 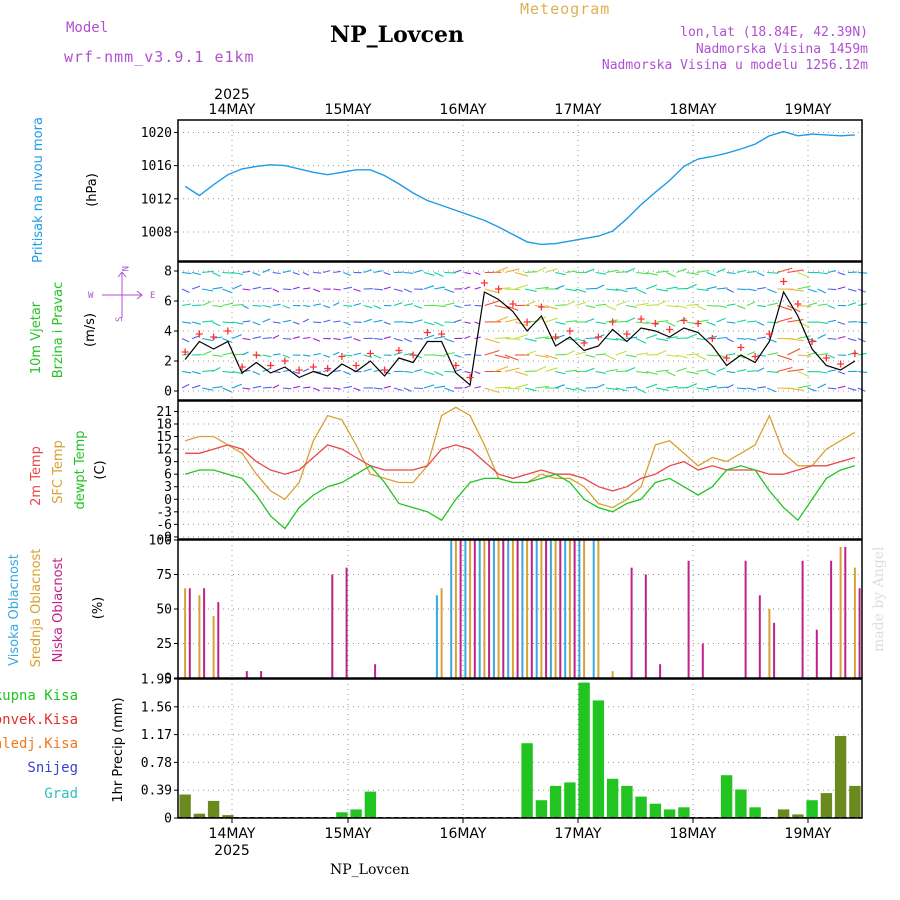 I want to click on t2m-line, so click(x=520, y=468).